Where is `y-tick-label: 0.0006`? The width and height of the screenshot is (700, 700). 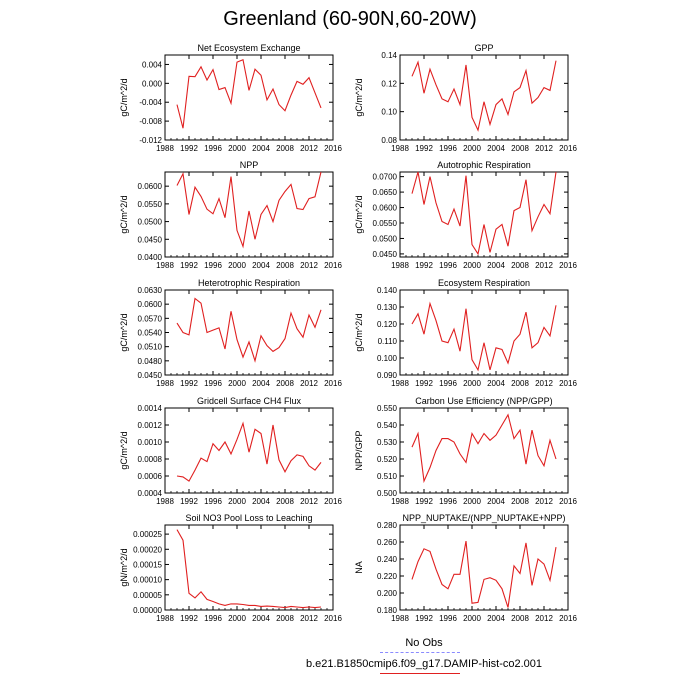
y-tick-label: 0.0006 is located at coordinates (150, 476).